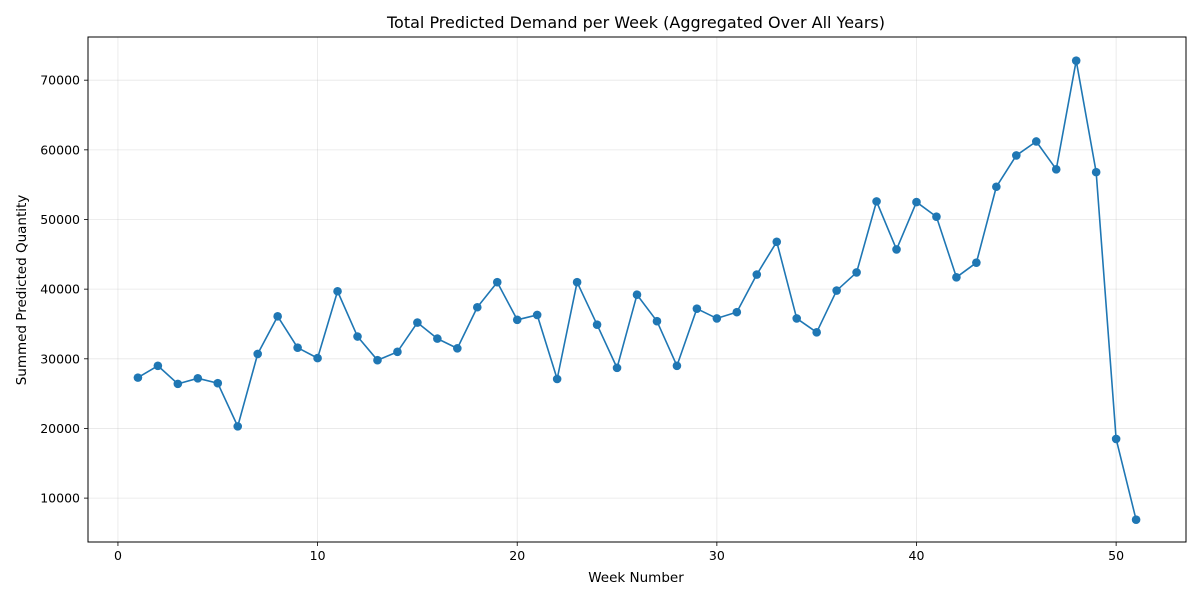 This screenshot has width=1200, height=600. What do you see at coordinates (60, 358) in the screenshot?
I see `y-tick-label: 30000` at bounding box center [60, 358].